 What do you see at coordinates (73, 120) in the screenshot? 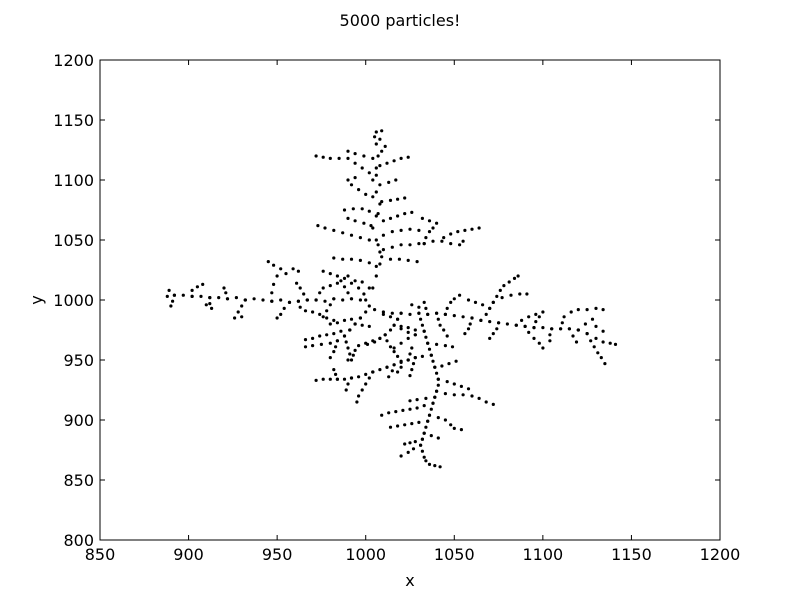
I see `y-tick-label: 1150` at bounding box center [73, 120].